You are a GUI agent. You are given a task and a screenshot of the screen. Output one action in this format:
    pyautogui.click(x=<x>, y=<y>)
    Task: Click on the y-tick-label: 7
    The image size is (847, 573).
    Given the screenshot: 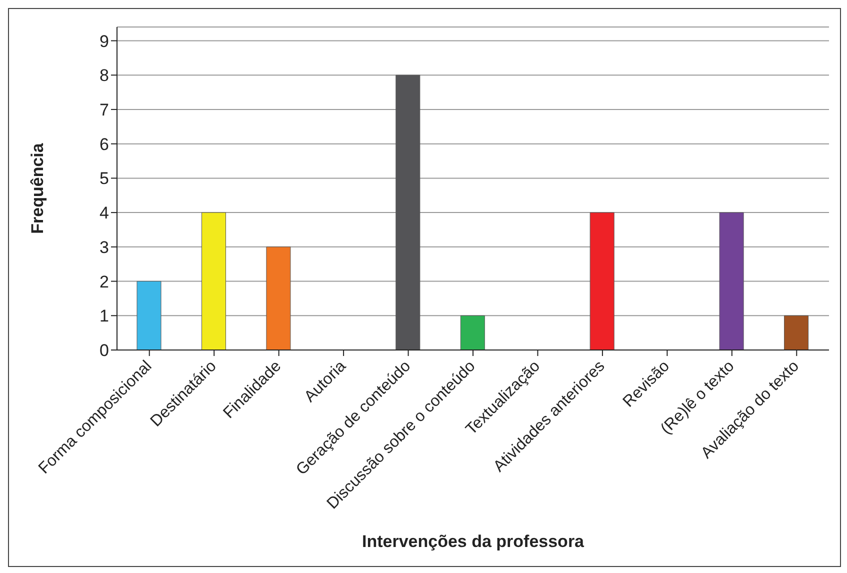 What is the action you would take?
    pyautogui.click(x=104, y=110)
    